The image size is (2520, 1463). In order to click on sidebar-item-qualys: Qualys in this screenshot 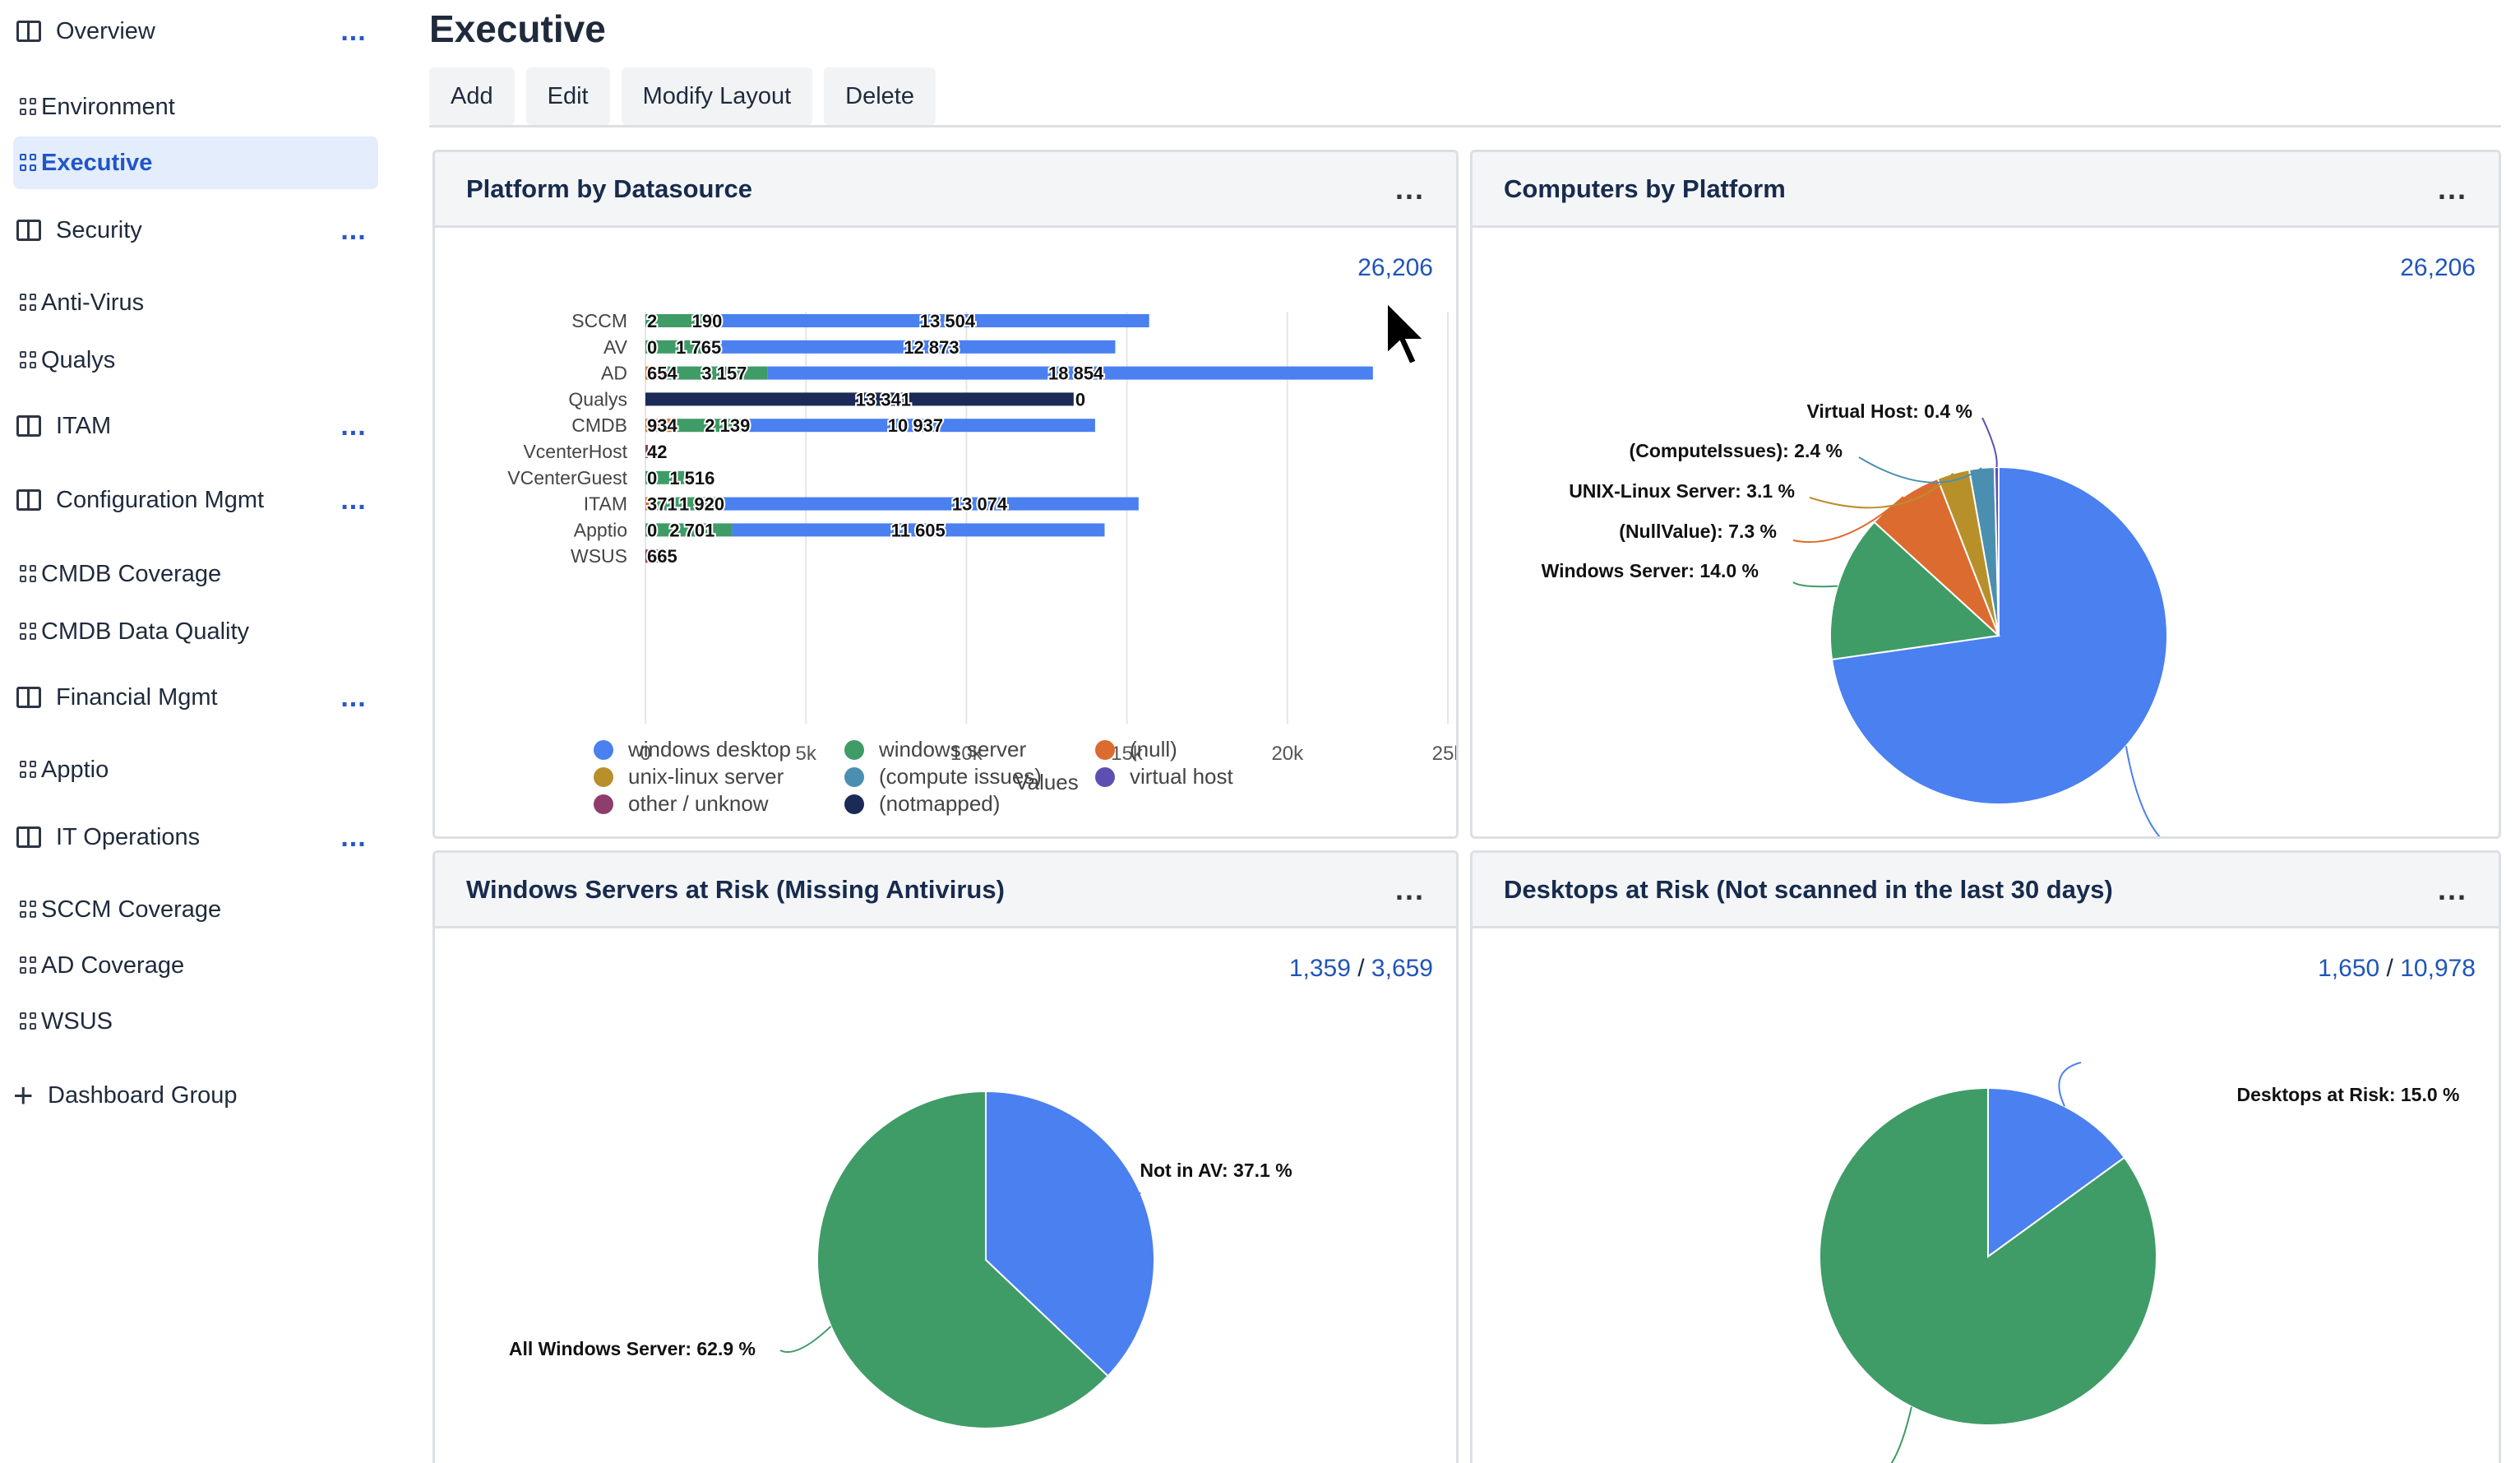, I will do `click(195, 360)`.